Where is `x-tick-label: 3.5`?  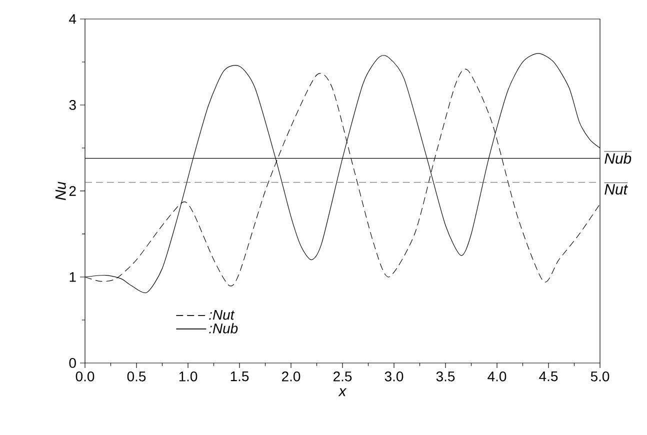 x-tick-label: 3.5 is located at coordinates (445, 376).